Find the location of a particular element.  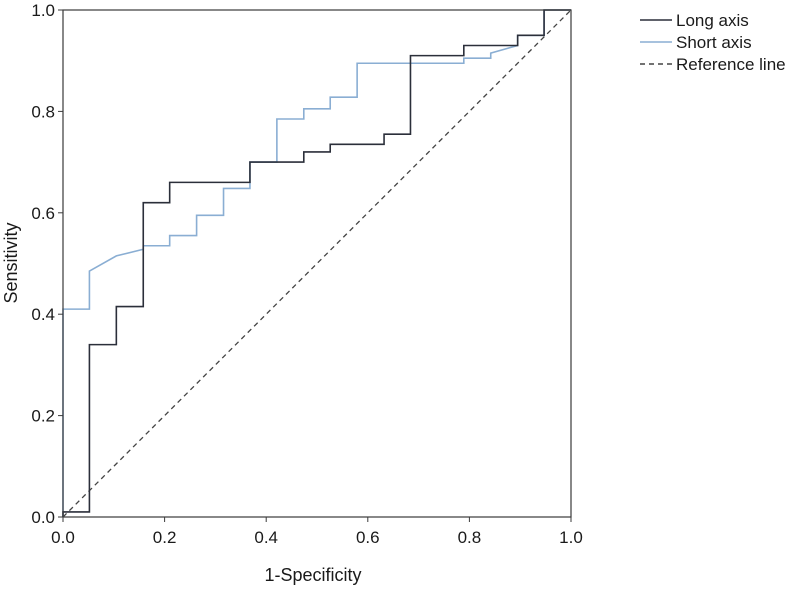

y-tick-label: 1.0 is located at coordinates (43, 10).